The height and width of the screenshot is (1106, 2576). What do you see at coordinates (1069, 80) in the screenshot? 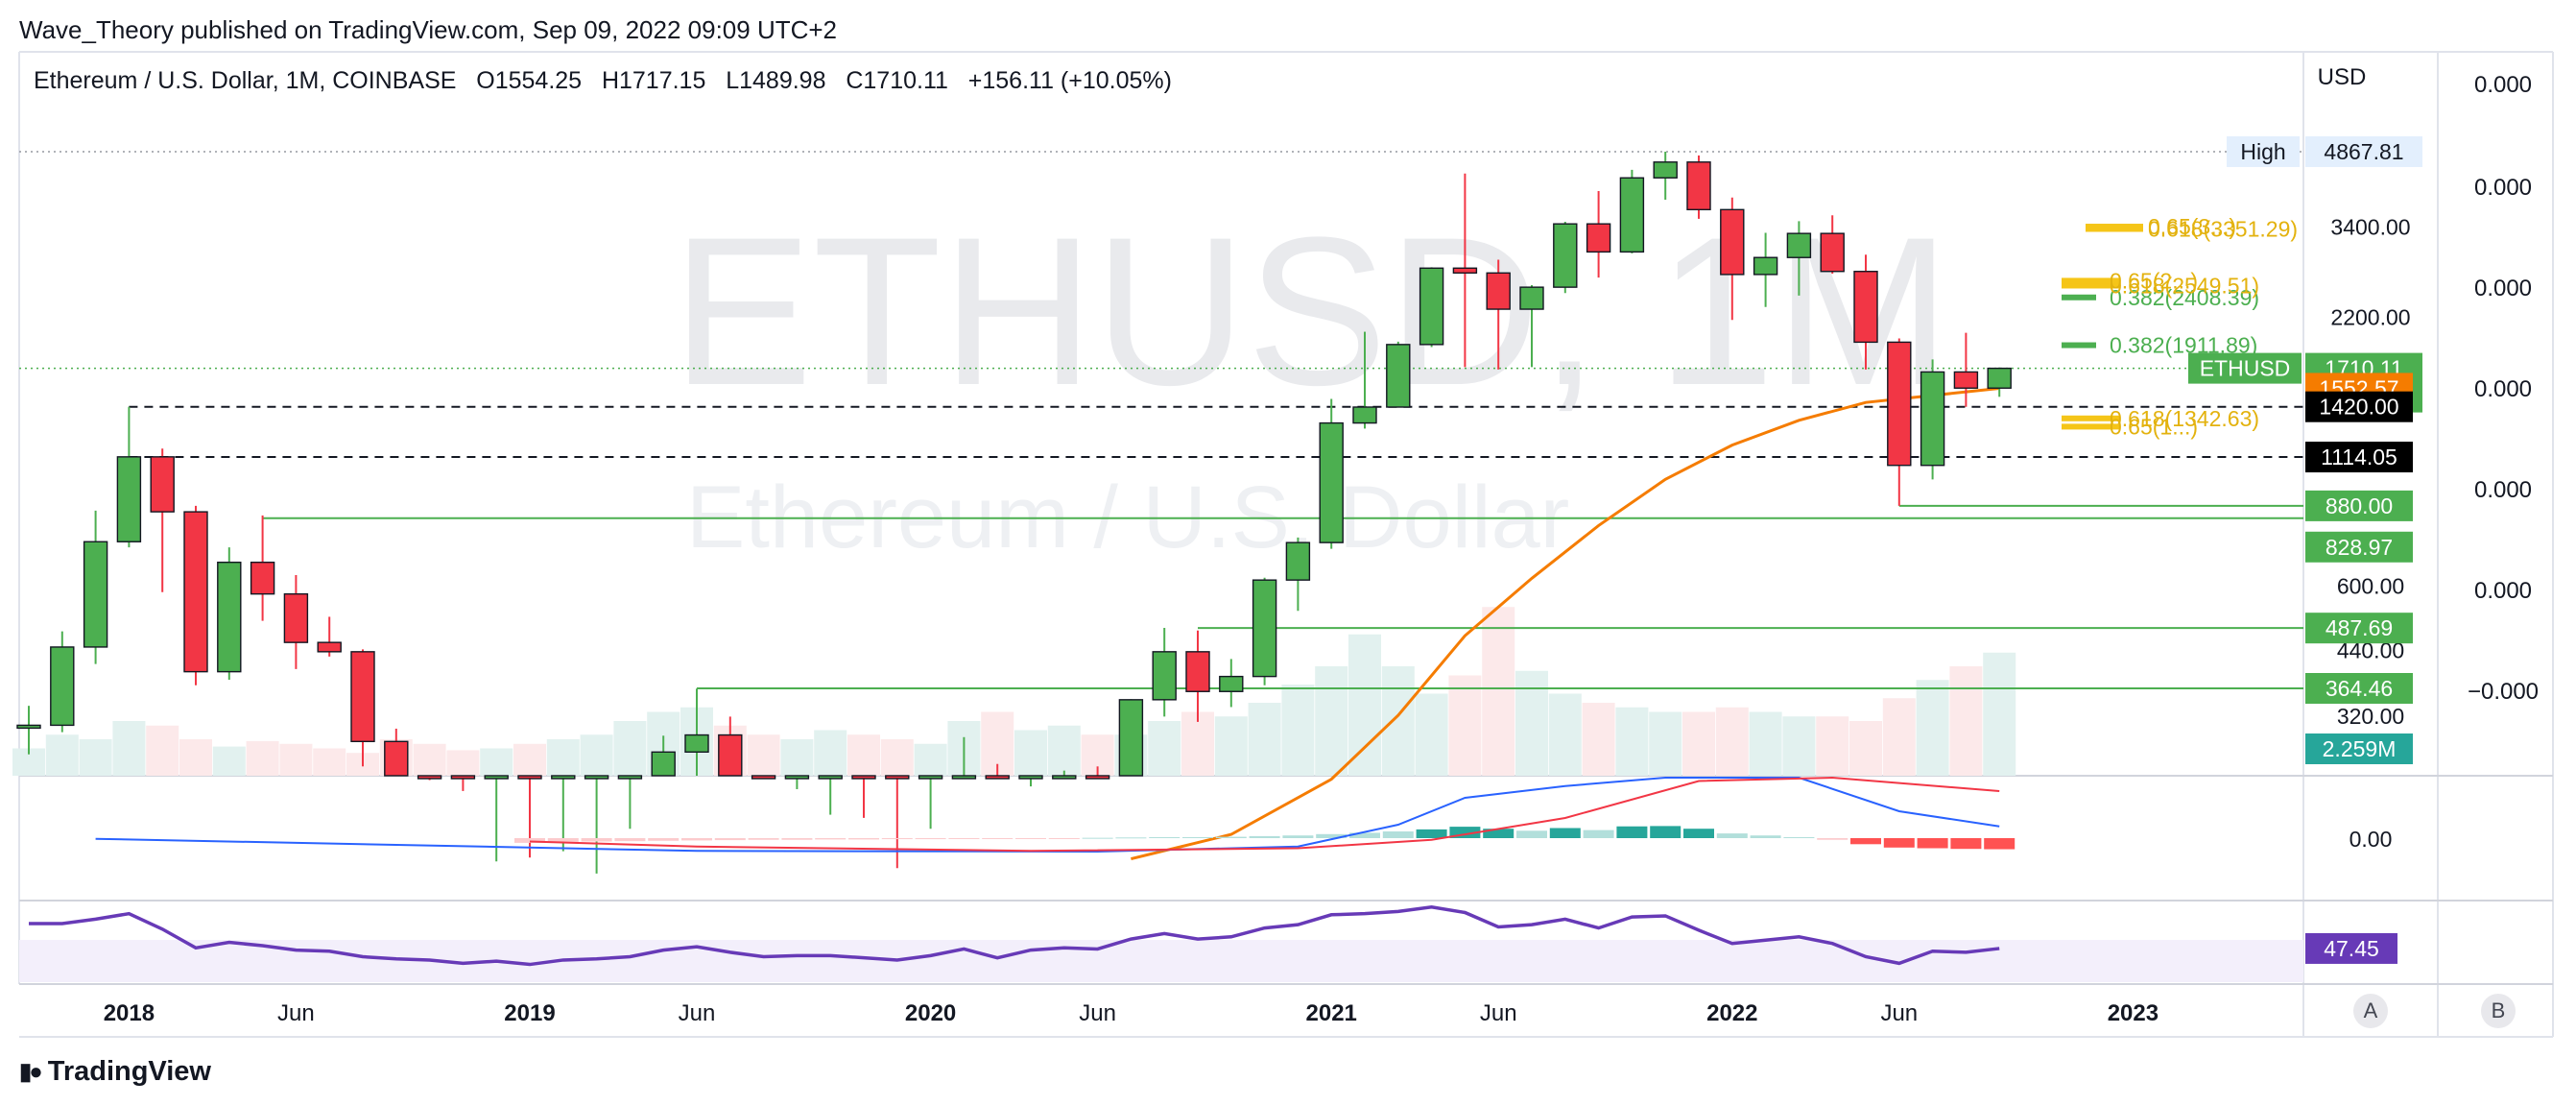
I see `change-value: +156.11 (+10.05%)` at bounding box center [1069, 80].